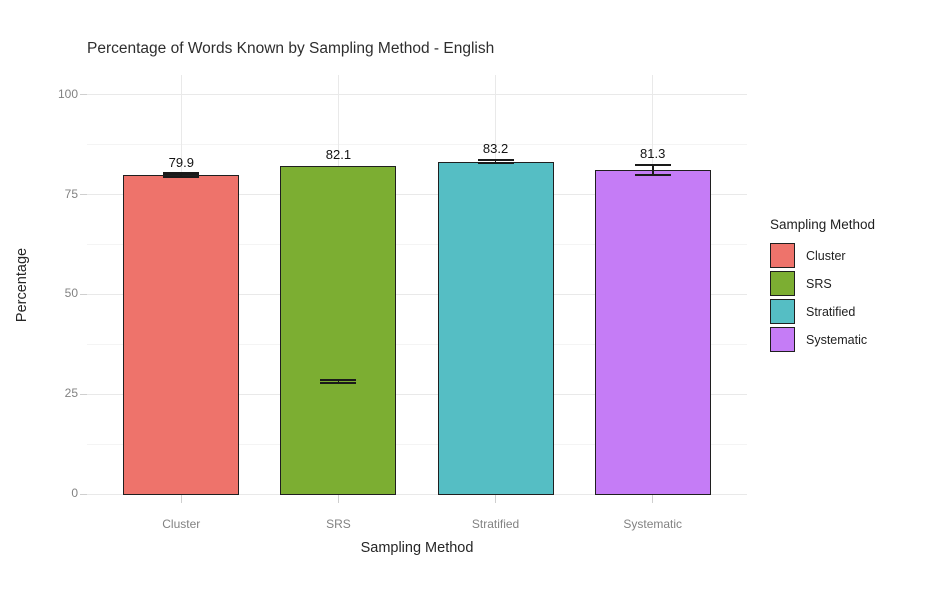  I want to click on x-tick-label-systematic: Systematic, so click(653, 524).